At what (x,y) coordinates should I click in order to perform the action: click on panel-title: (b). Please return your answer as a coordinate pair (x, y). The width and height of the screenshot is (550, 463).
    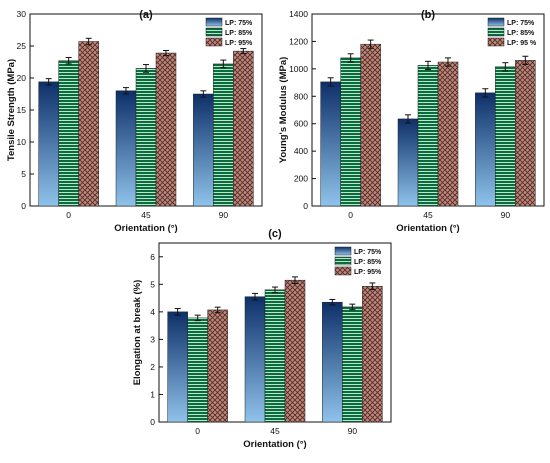
    Looking at the image, I should click on (428, 15).